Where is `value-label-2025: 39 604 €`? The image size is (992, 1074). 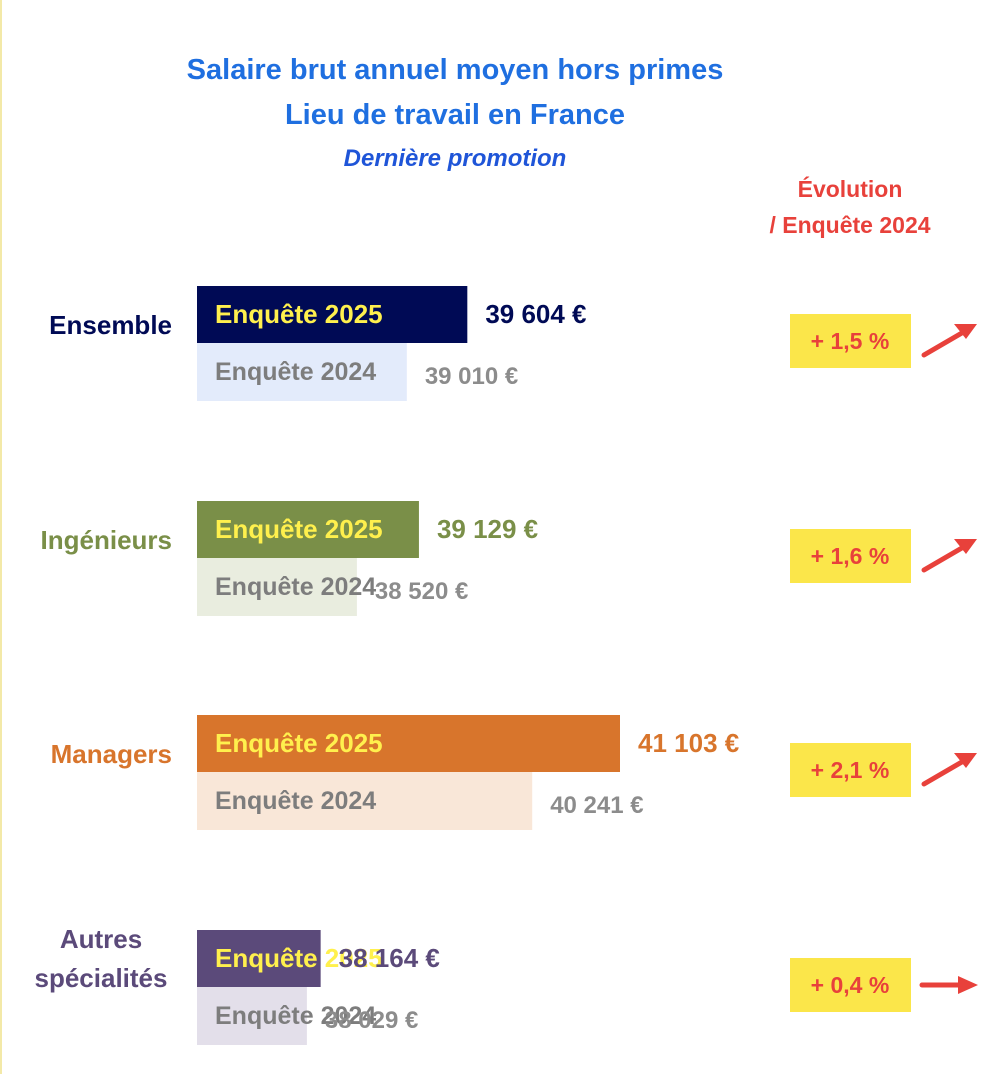
value-label-2025: 39 604 € is located at coordinates (535, 314).